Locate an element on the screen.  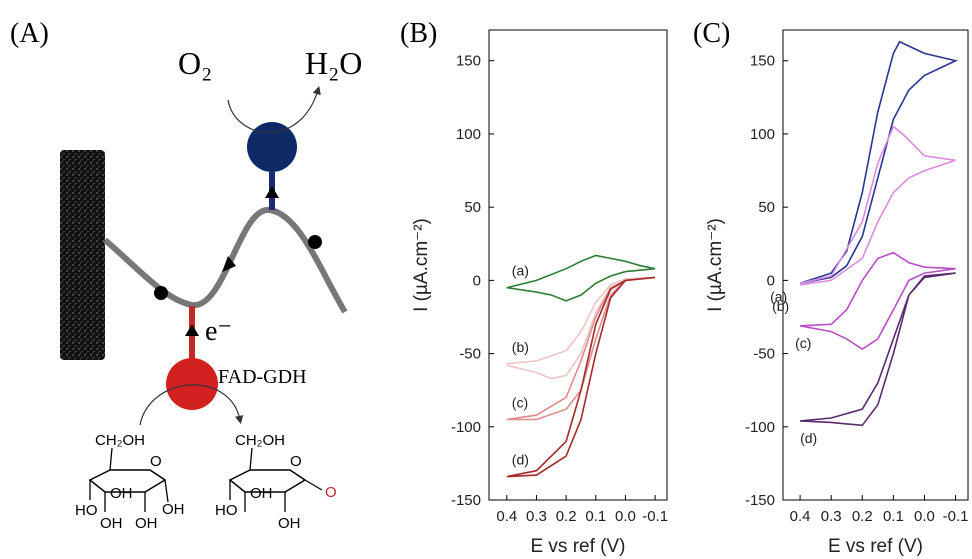
bilirubin-oxidase is located at coordinates (272, 147).